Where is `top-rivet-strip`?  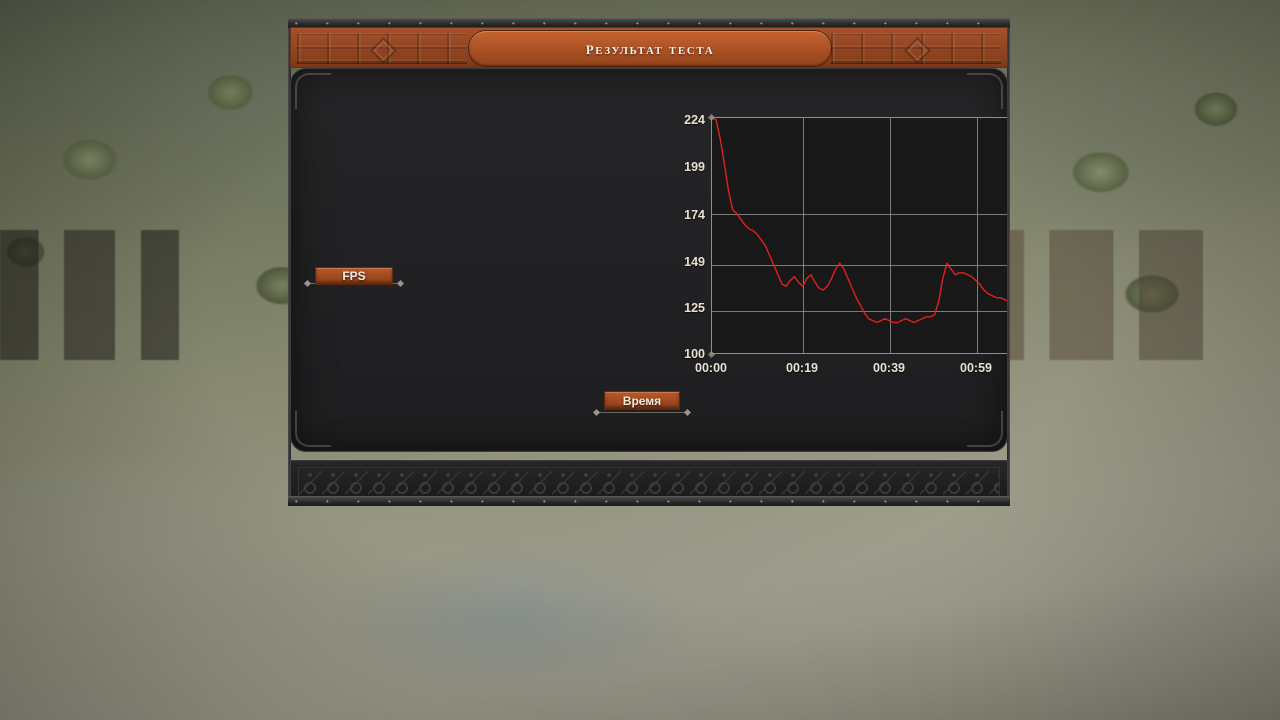
top-rivet-strip is located at coordinates (649, 23).